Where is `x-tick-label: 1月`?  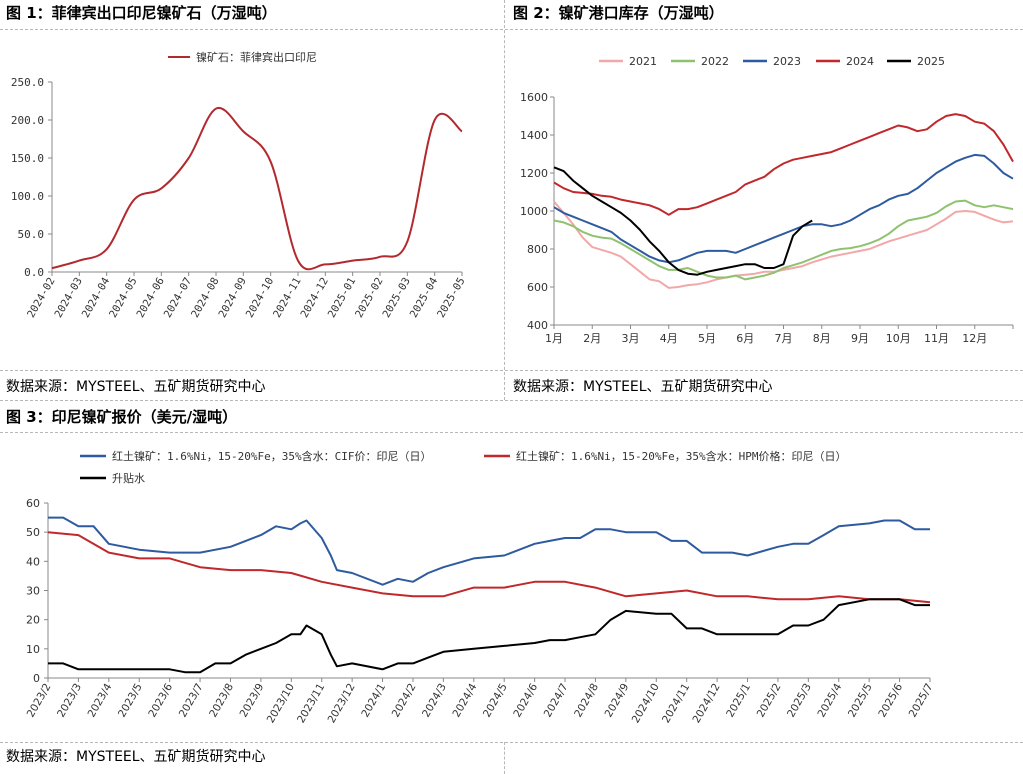
x-tick-label: 1月 is located at coordinates (554, 338).